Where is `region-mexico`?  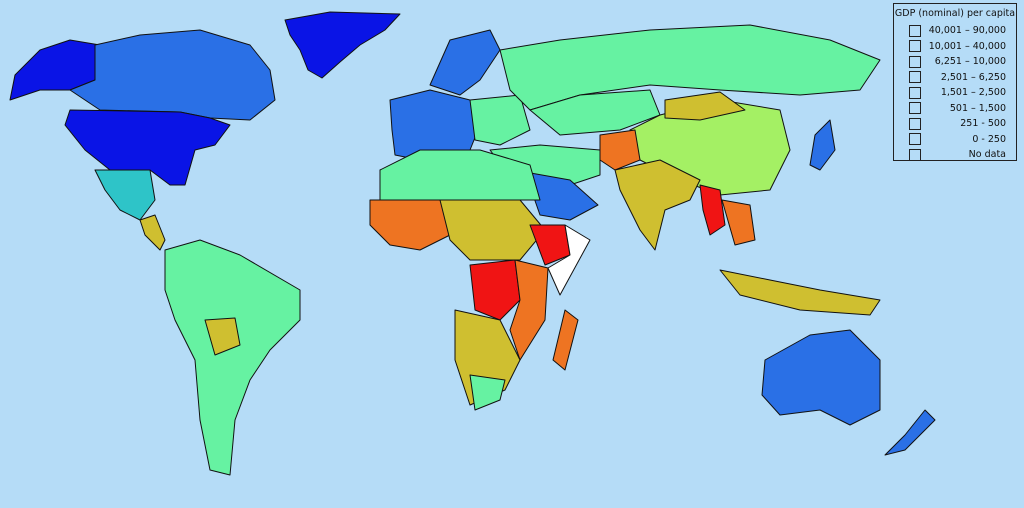
region-mexico is located at coordinates (125, 195).